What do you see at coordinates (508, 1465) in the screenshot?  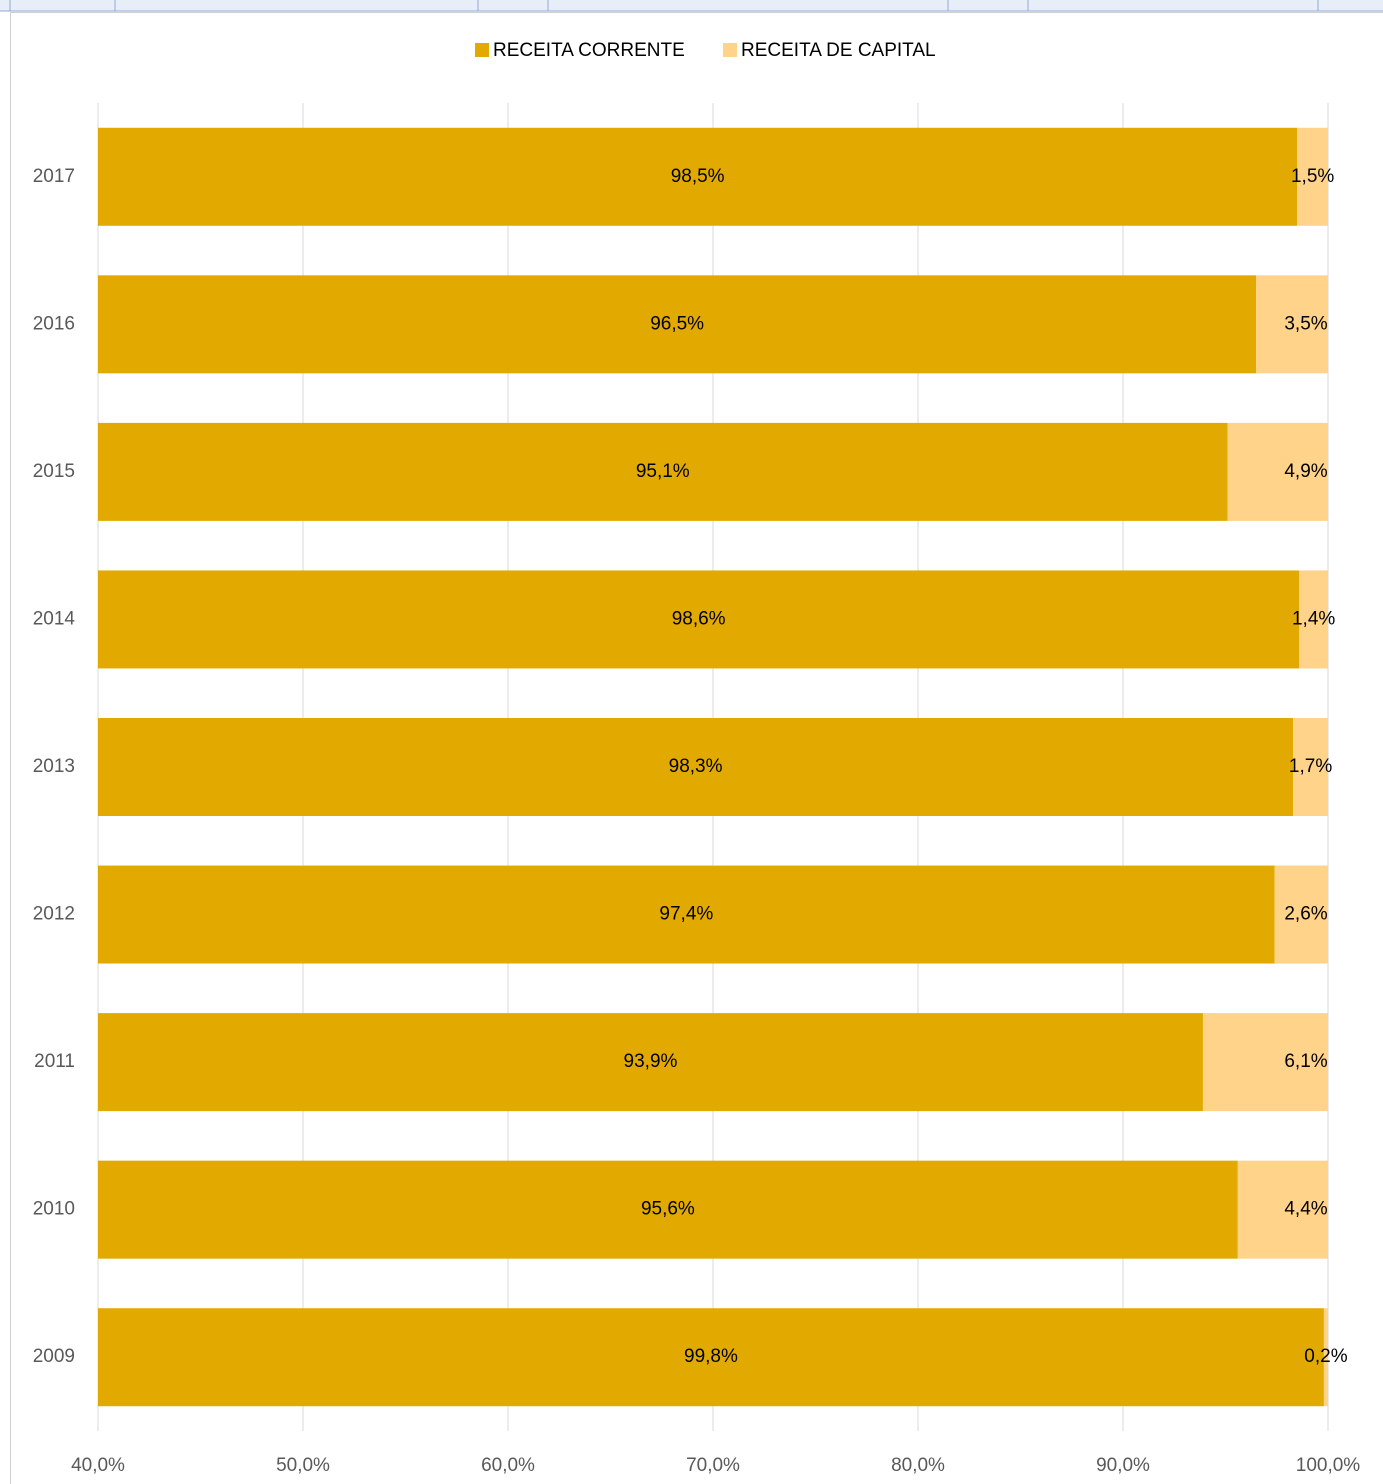 I see `x-tick-label: 60,0%` at bounding box center [508, 1465].